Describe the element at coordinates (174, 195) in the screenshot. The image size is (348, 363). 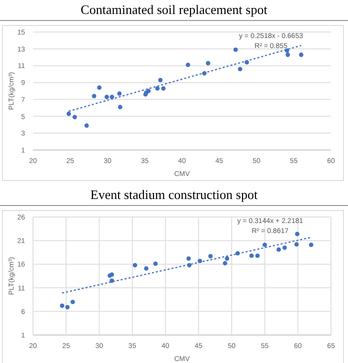
I see `chart-title: Event stadium construction spot` at that location.